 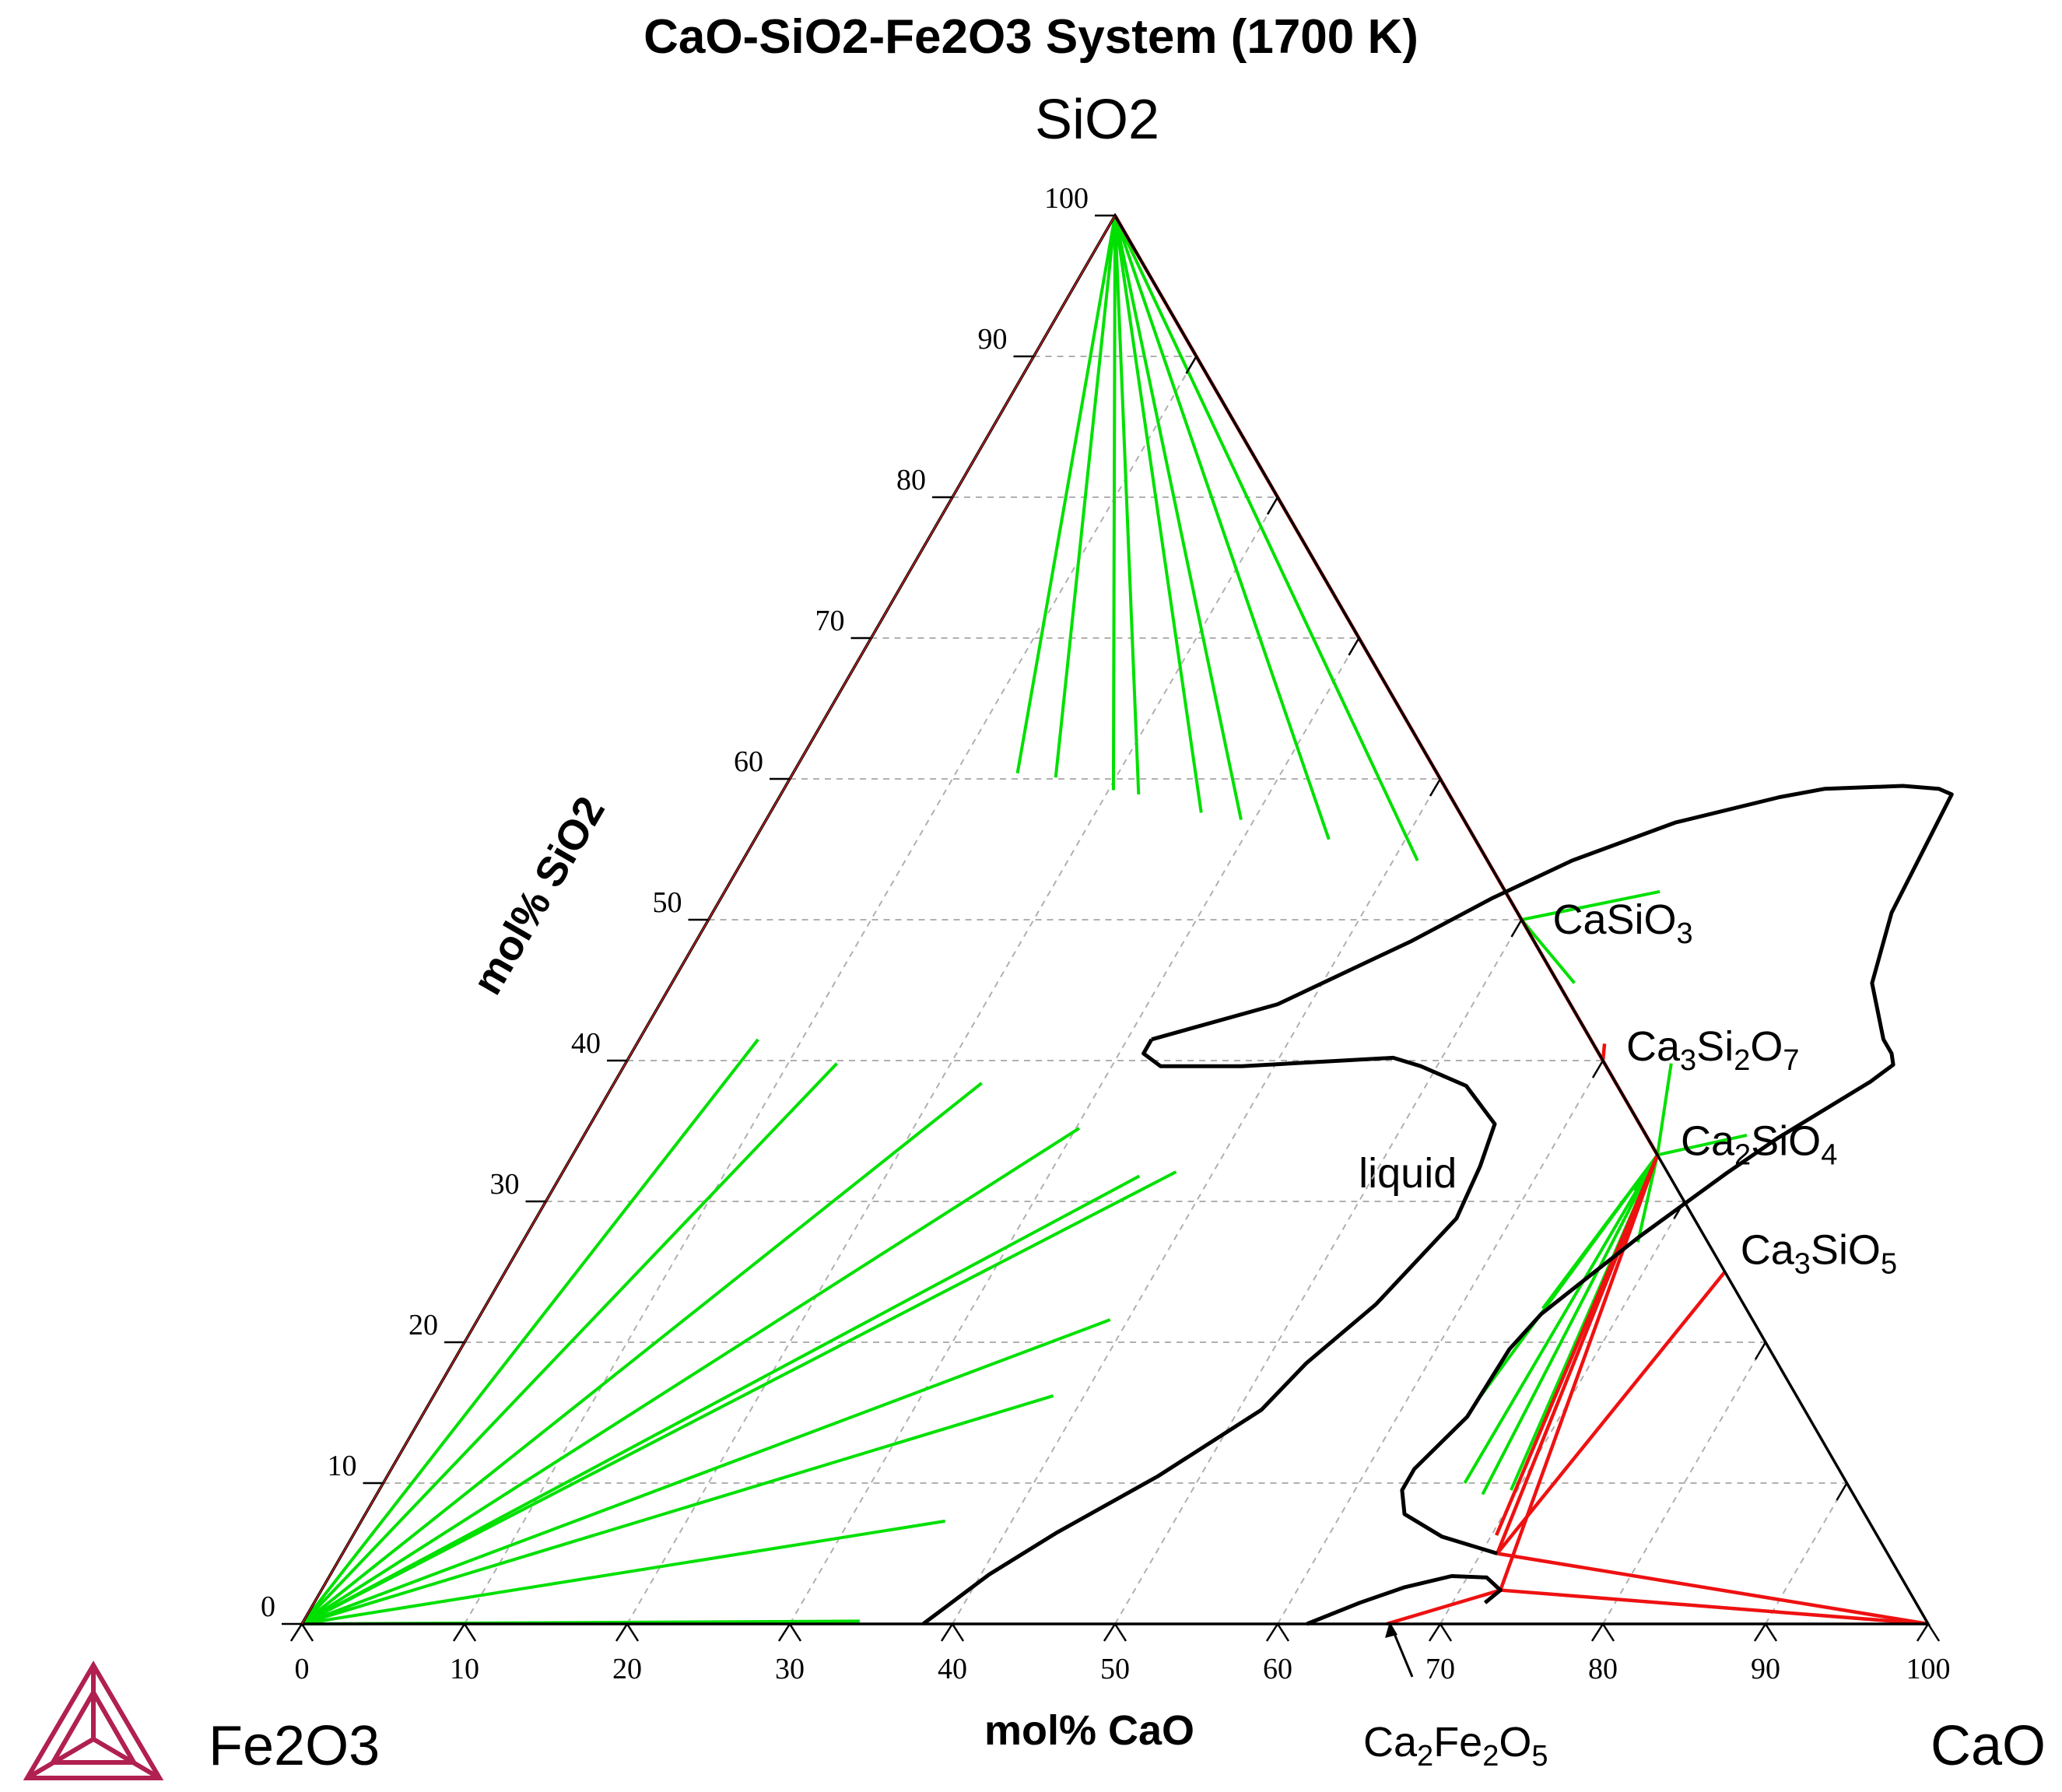 What do you see at coordinates (1277, 1669) in the screenshot?
I see `bottom-tick-label: 60` at bounding box center [1277, 1669].